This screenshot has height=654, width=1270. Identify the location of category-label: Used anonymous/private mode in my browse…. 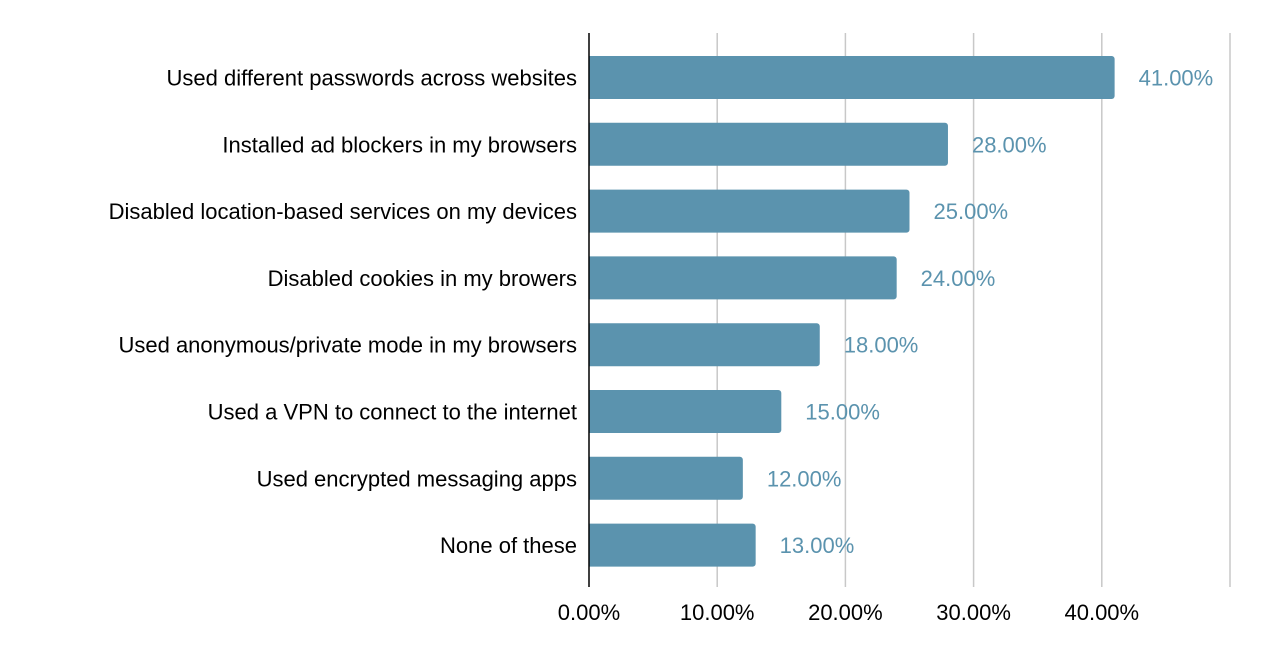
(347, 345).